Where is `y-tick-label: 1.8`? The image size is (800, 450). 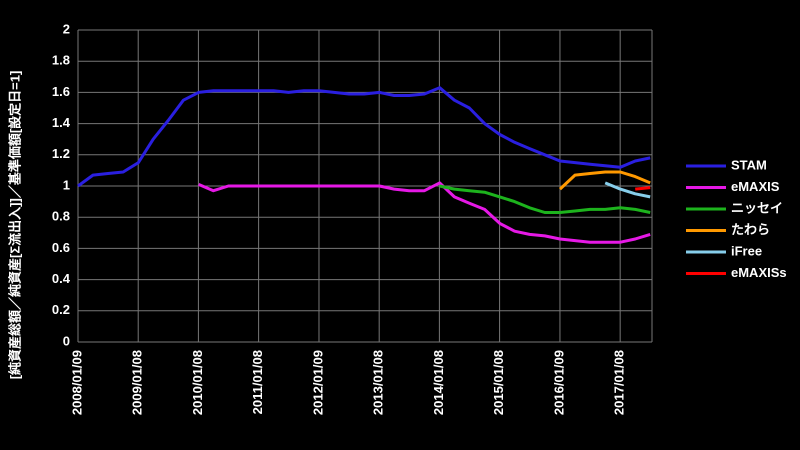 y-tick-label: 1.8 is located at coordinates (61, 60).